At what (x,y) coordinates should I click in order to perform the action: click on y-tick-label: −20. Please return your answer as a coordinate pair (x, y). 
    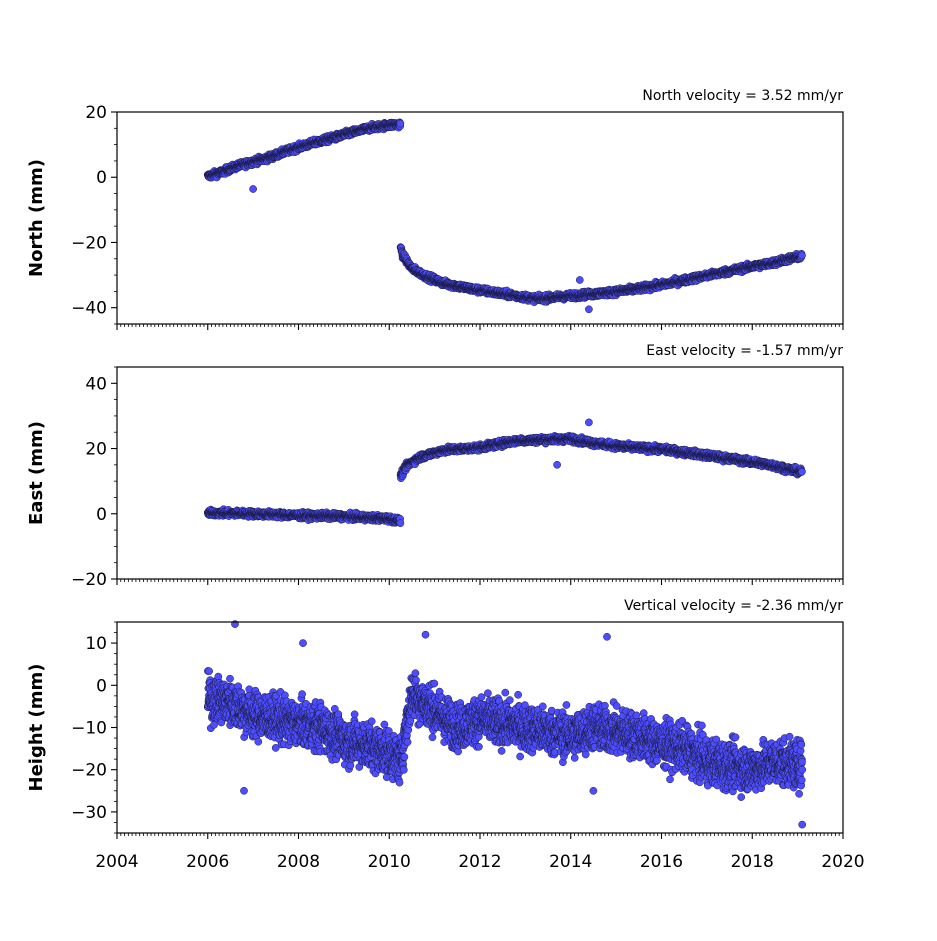
    Looking at the image, I should click on (89, 243).